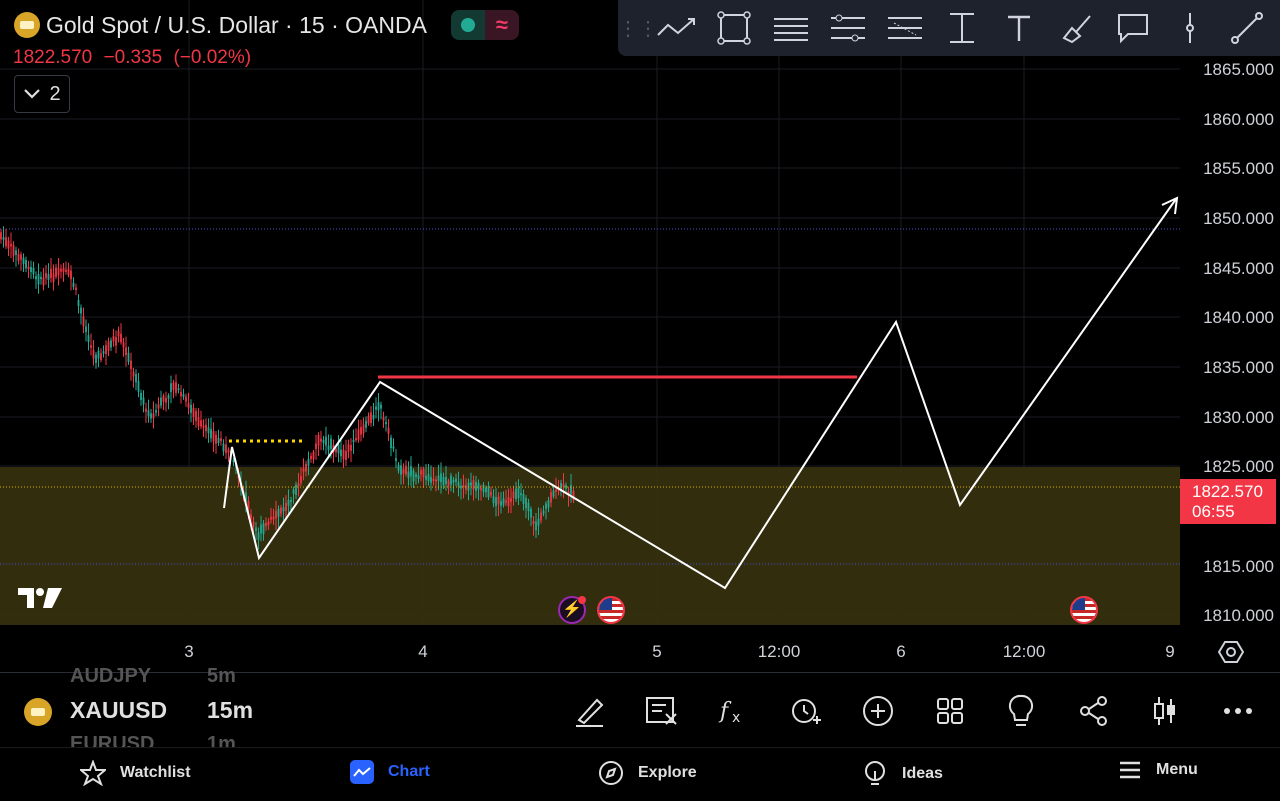 This screenshot has width=1280, height=801. I want to click on parallel-channel-icon, so click(790, 28).